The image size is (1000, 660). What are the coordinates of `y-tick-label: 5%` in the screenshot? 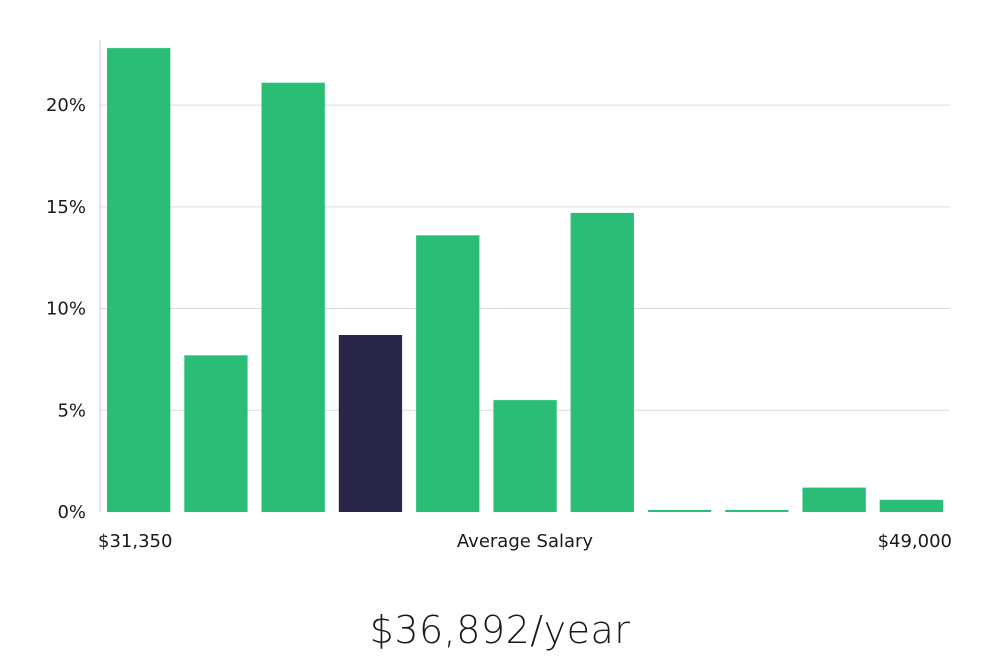 It's located at (71, 410).